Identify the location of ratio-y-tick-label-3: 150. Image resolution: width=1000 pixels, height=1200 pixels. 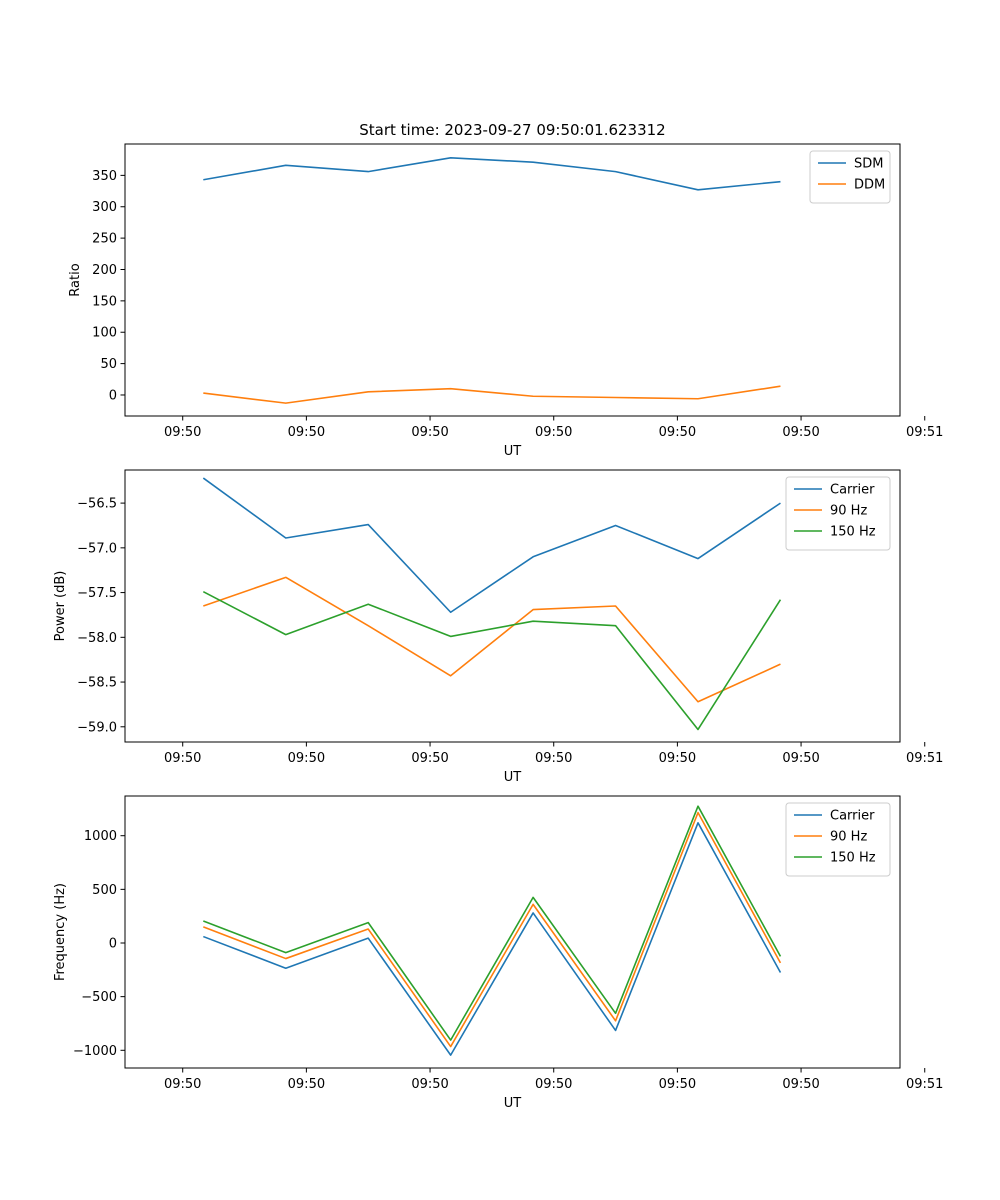
(104, 301).